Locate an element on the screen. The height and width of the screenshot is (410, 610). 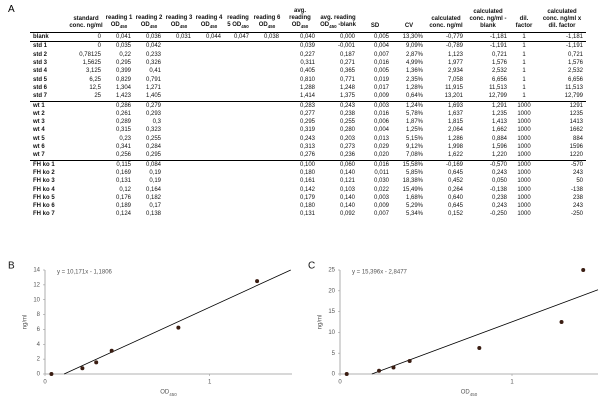
column-header: reading 1 OD450 is located at coordinates (119, 21).